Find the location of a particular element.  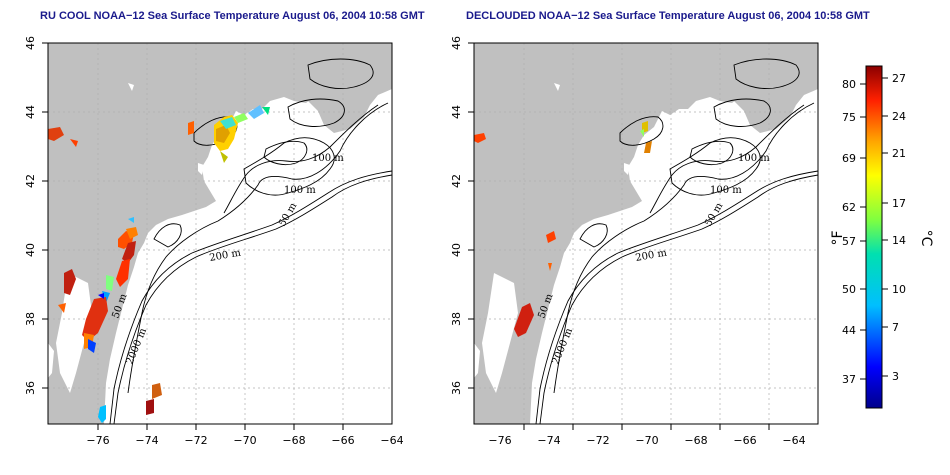

right-x-axis: −76 −74 −72 −70 −68 −66 −64 is located at coordinates (647, 435).